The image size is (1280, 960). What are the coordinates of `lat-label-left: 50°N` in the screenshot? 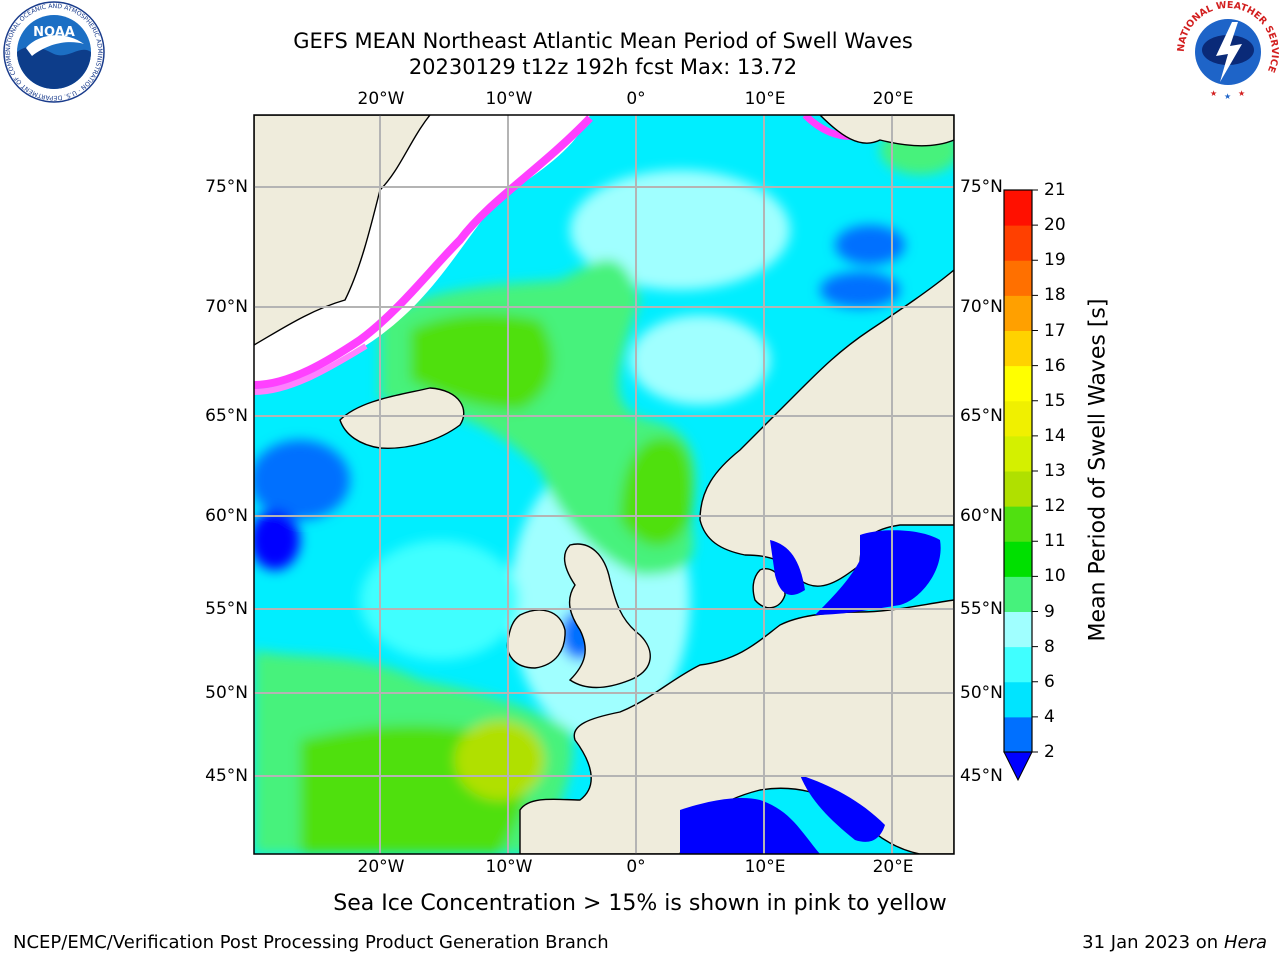 It's located at (226, 693).